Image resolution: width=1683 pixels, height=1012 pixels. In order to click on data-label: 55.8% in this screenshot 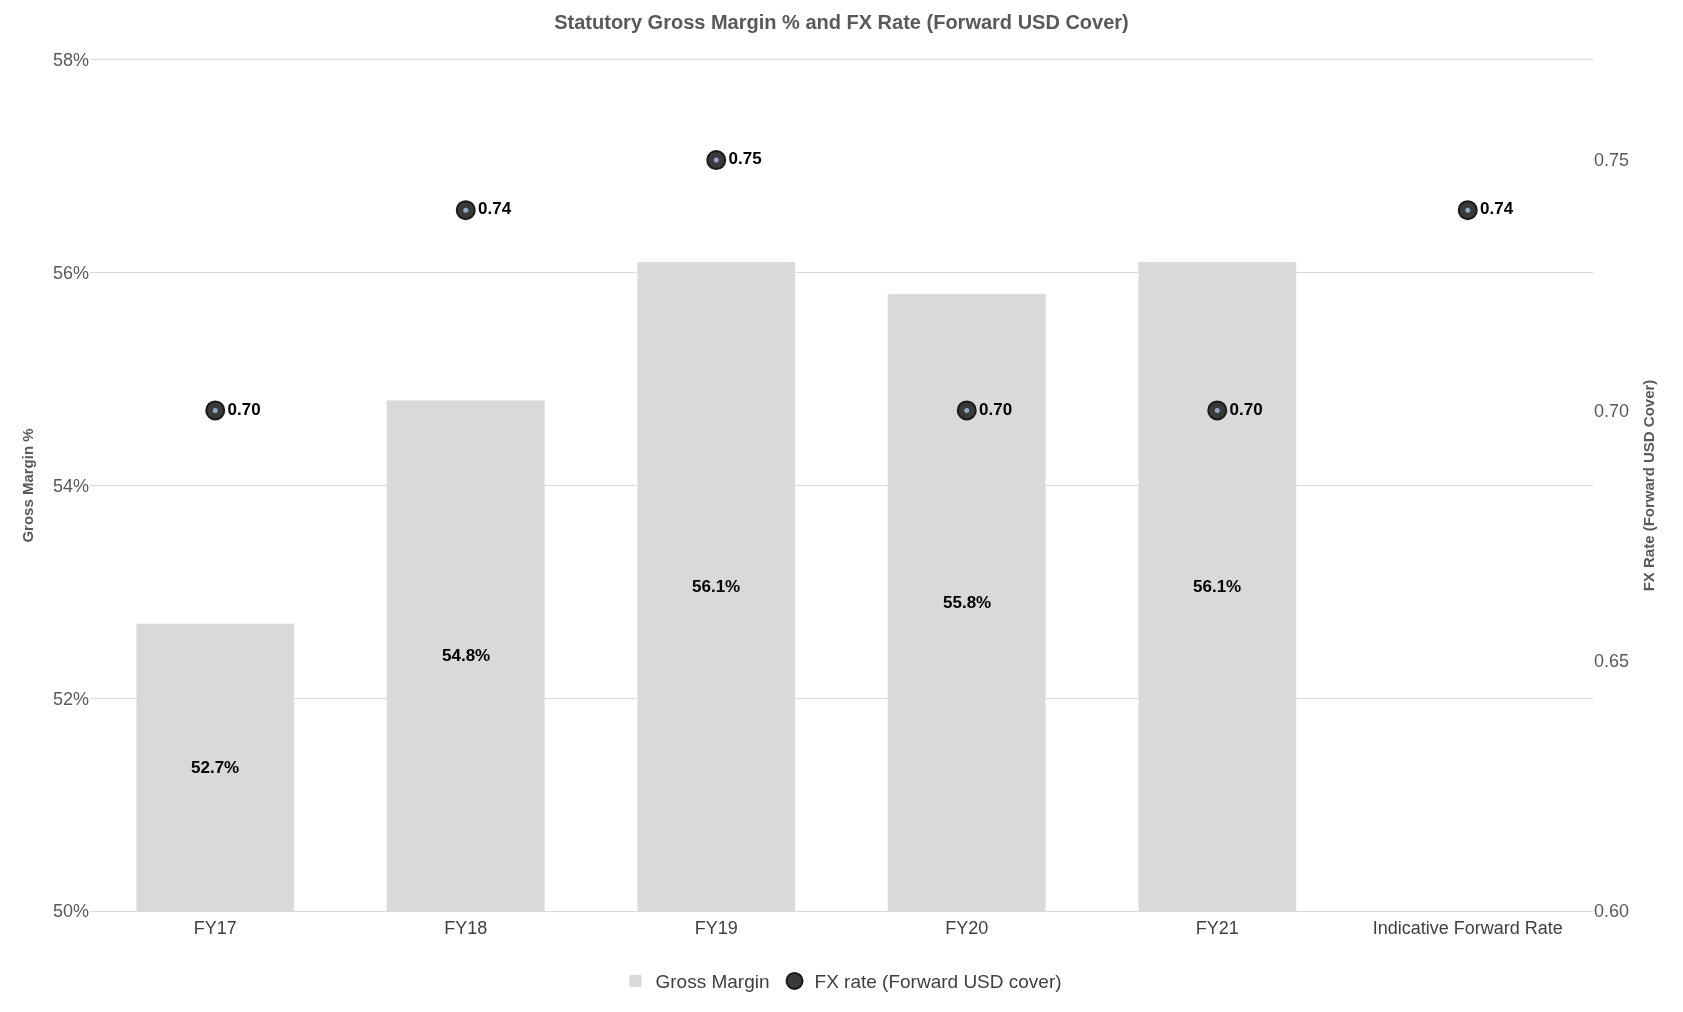, I will do `click(967, 602)`.